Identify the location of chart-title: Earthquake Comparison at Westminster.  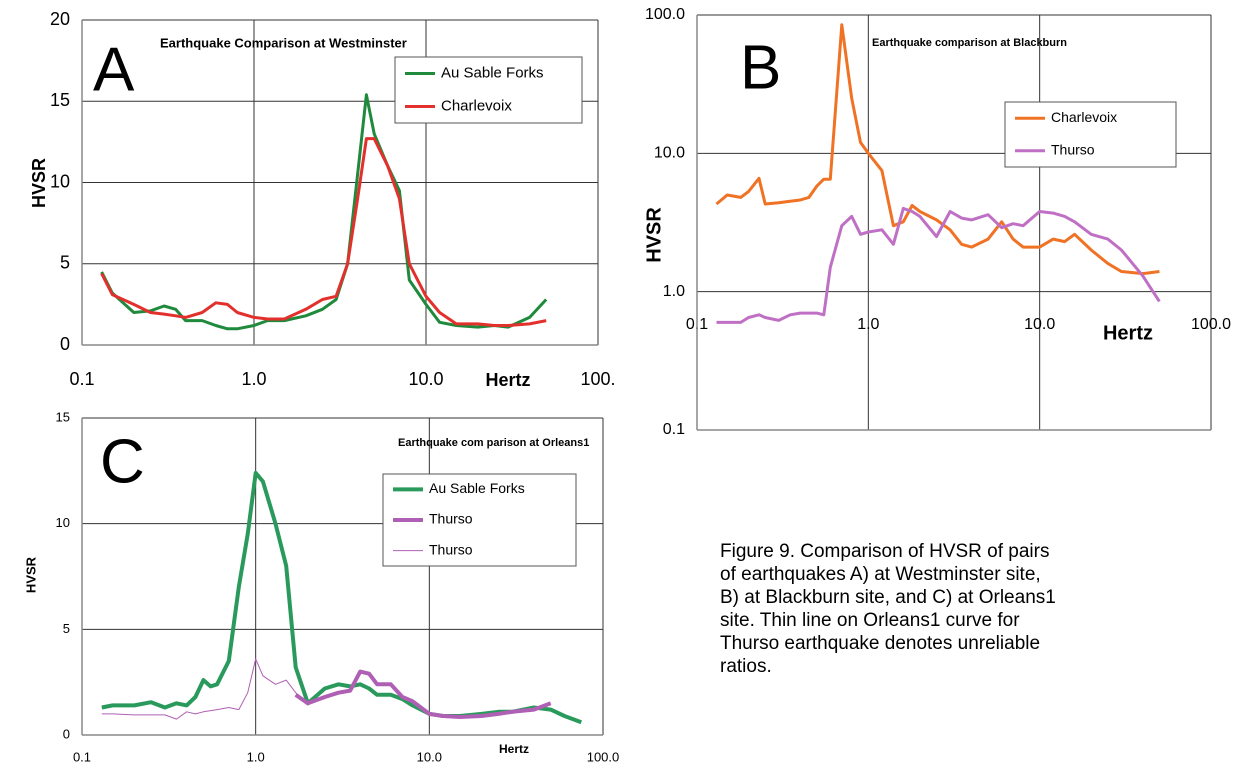
(283, 42).